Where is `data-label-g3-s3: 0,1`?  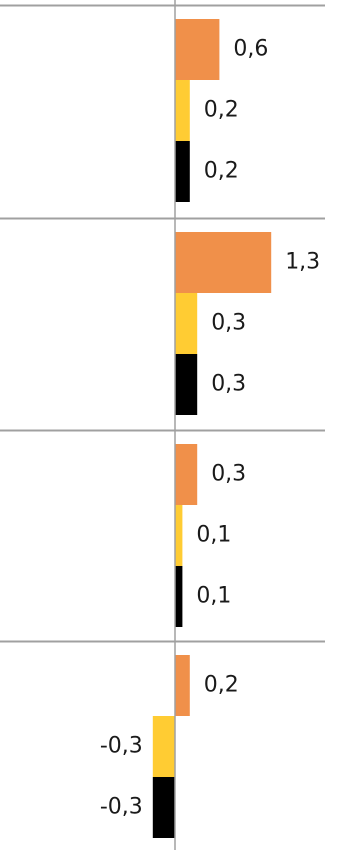 data-label-g3-s3: 0,1 is located at coordinates (213, 596).